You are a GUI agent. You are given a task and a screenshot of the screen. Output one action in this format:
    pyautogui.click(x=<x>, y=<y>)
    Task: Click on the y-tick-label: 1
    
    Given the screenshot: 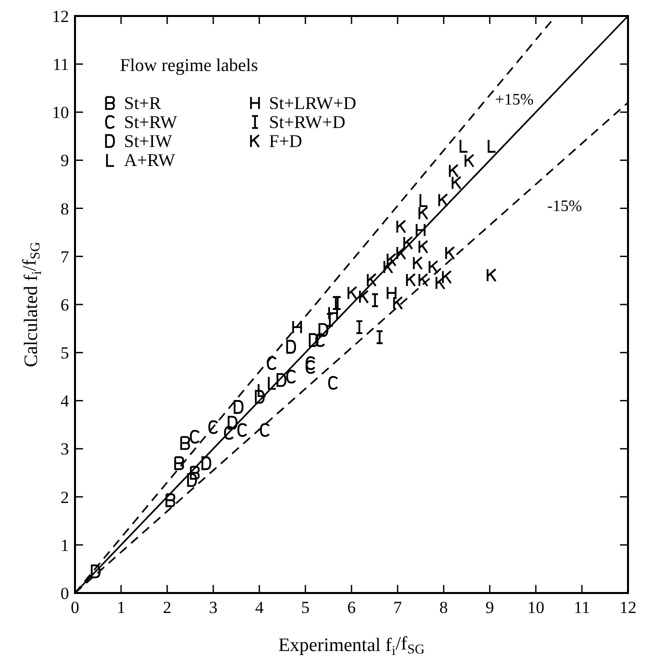 What is the action you would take?
    pyautogui.click(x=64, y=545)
    